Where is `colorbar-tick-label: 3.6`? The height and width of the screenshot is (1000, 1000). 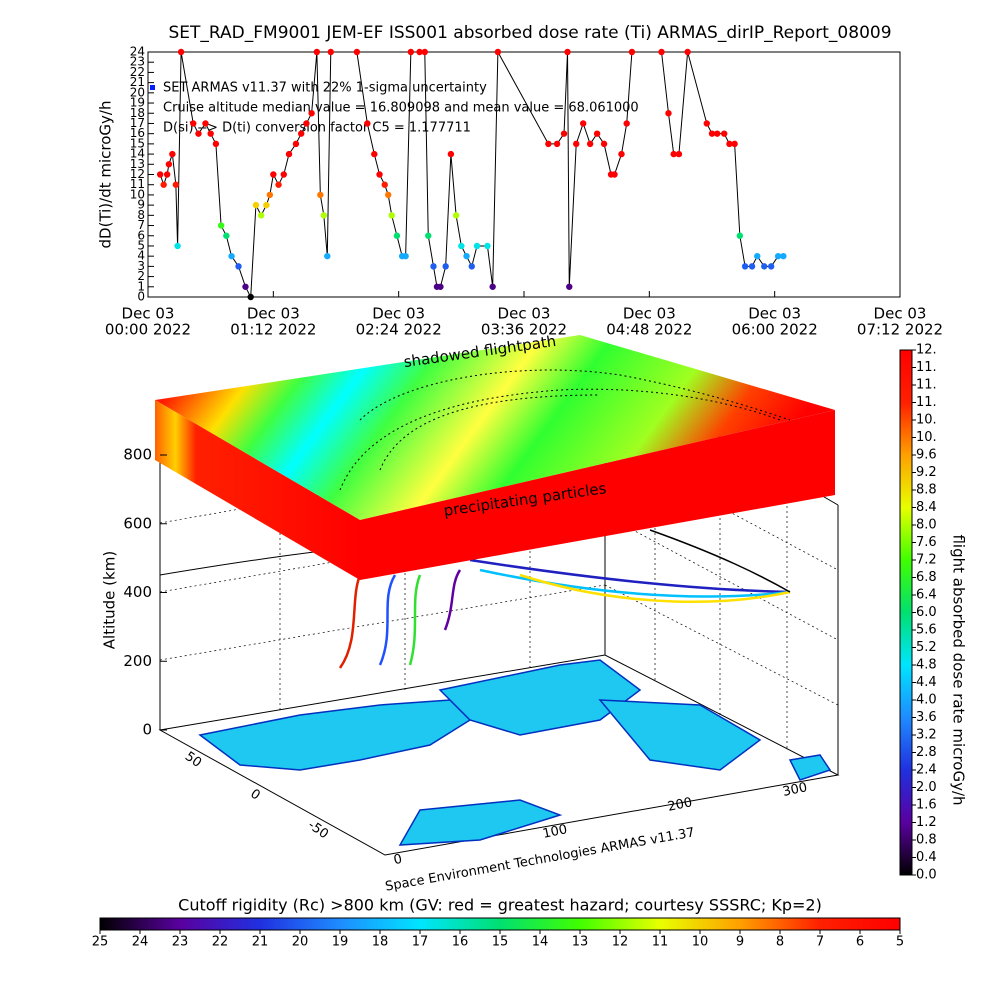
colorbar-tick-label: 3.6 is located at coordinates (926, 717).